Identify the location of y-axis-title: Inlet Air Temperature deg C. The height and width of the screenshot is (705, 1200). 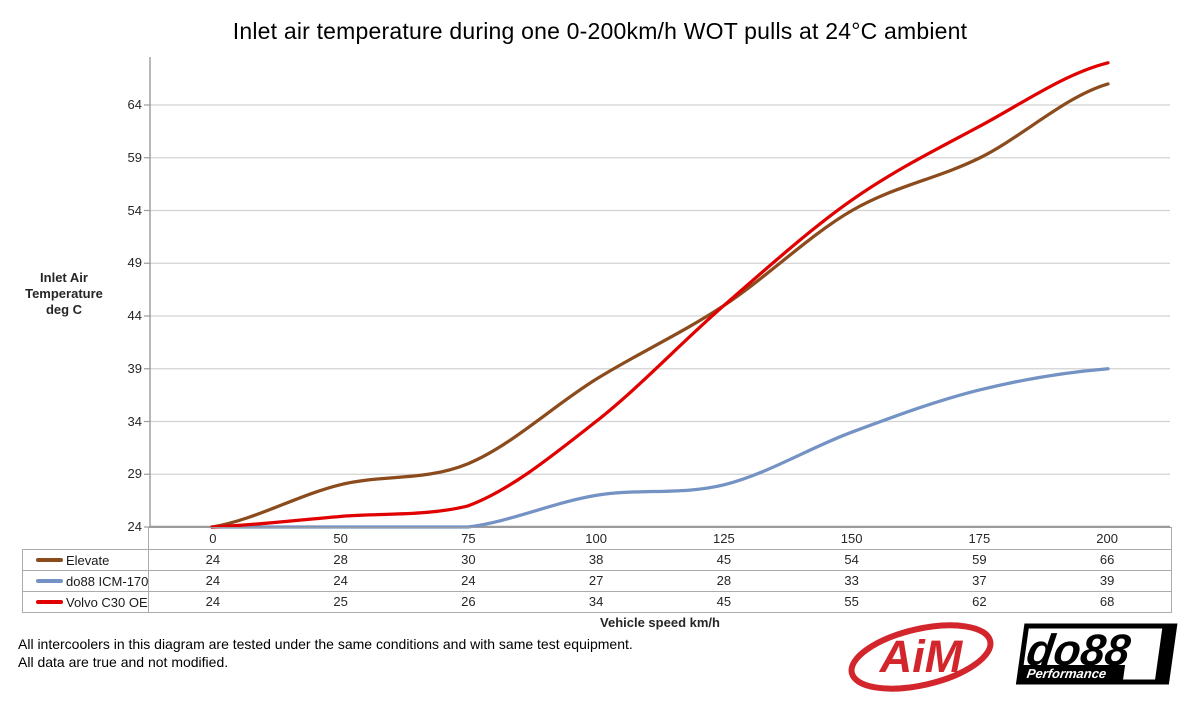
(64, 294).